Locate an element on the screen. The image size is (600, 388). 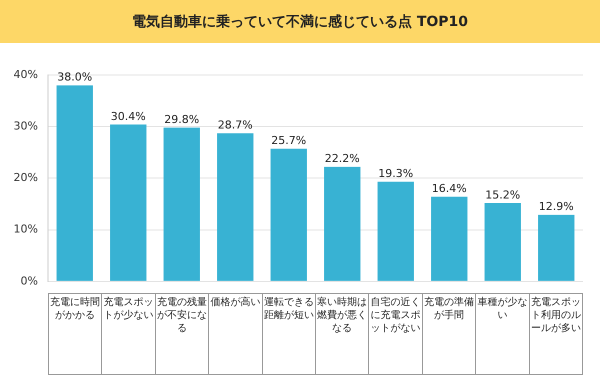
x-tick-label: 寒い時期は燃費が悪くなる is located at coordinates (342, 334).